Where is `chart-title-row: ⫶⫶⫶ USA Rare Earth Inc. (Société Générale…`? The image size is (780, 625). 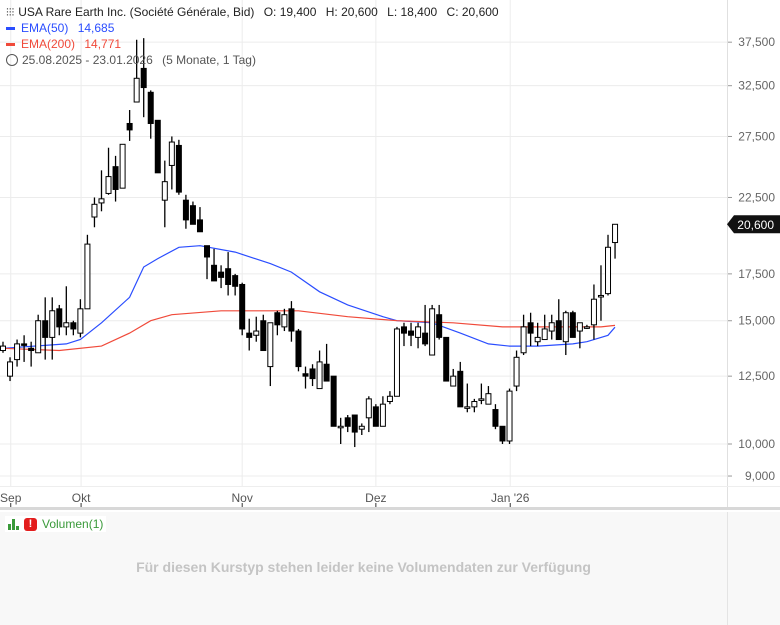
chart-title-row: ⫶⫶⫶ USA Rare Earth Inc. (Société Générale… is located at coordinates (252, 12).